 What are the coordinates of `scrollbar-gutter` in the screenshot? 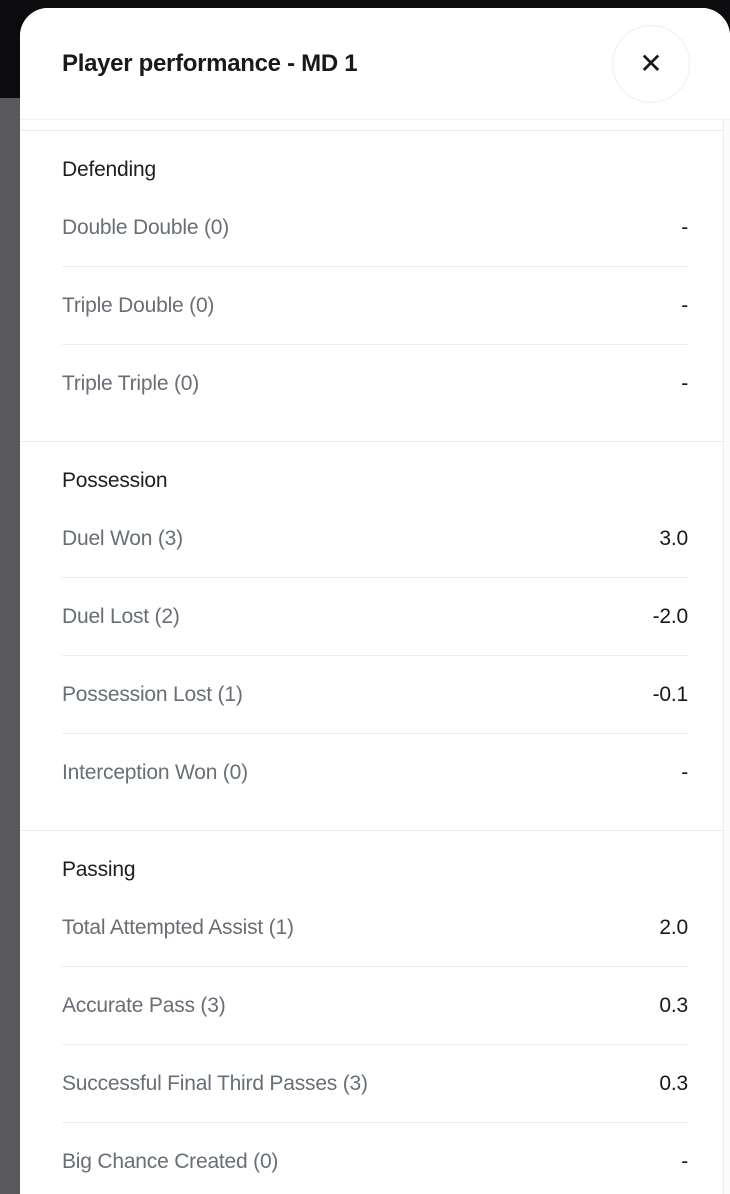 It's located at (726, 657).